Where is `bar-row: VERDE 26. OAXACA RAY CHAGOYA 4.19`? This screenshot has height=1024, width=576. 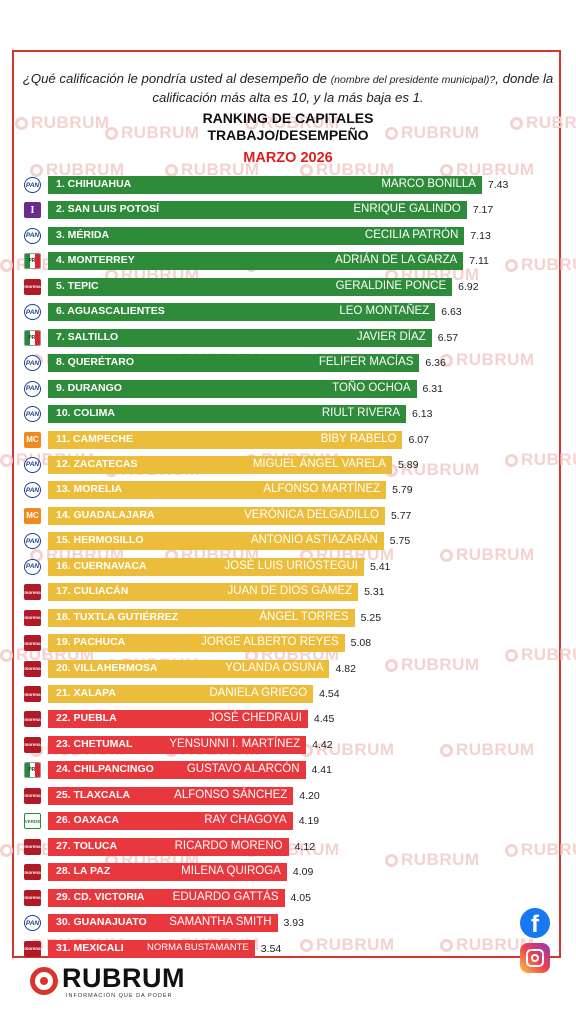
bar-row: VERDE 26. OAXACA RAY CHAGOYA 4.19 is located at coordinates (284, 821).